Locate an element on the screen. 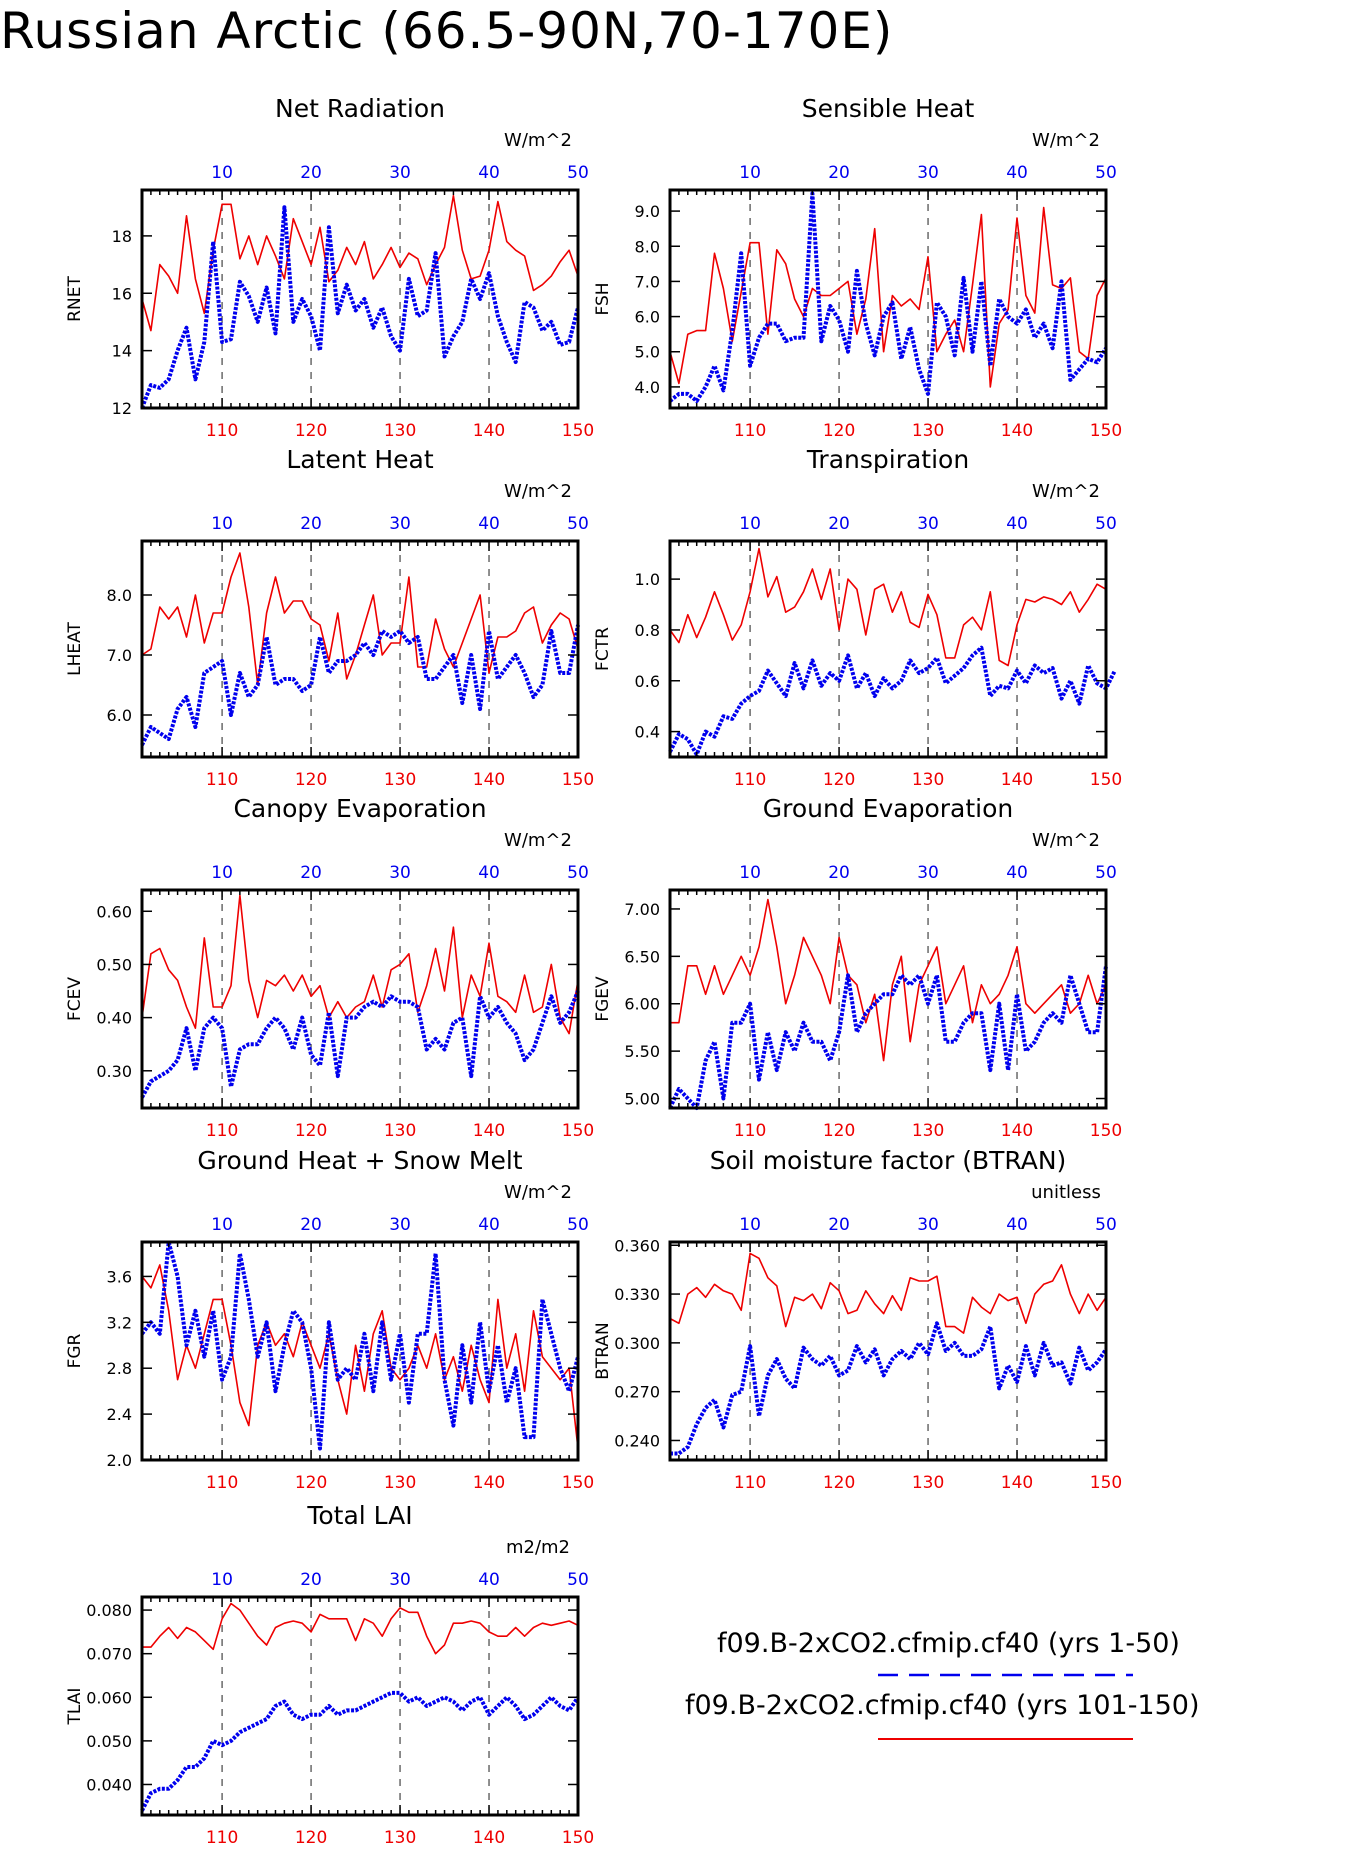 The width and height of the screenshot is (1349, 1849). chart-2-xtick-label-bottom: 150 is located at coordinates (1106, 431).